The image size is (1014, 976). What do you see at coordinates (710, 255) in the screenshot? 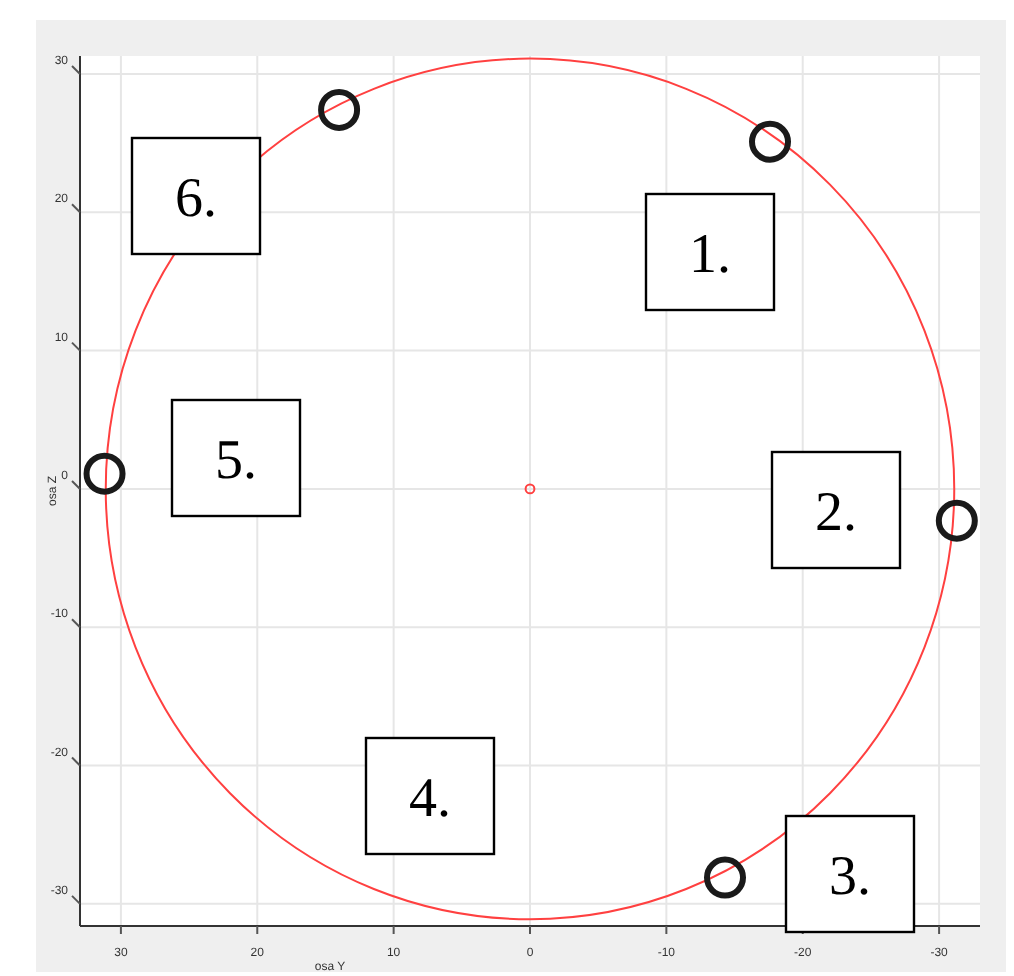
I see `annotation: 1.` at bounding box center [710, 255].